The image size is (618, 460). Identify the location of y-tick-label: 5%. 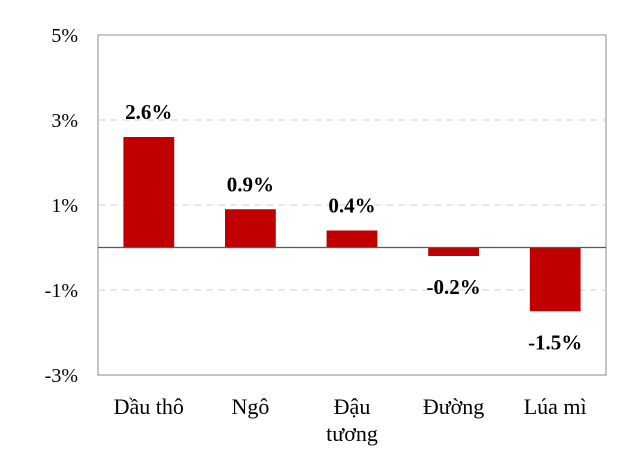
(64, 36).